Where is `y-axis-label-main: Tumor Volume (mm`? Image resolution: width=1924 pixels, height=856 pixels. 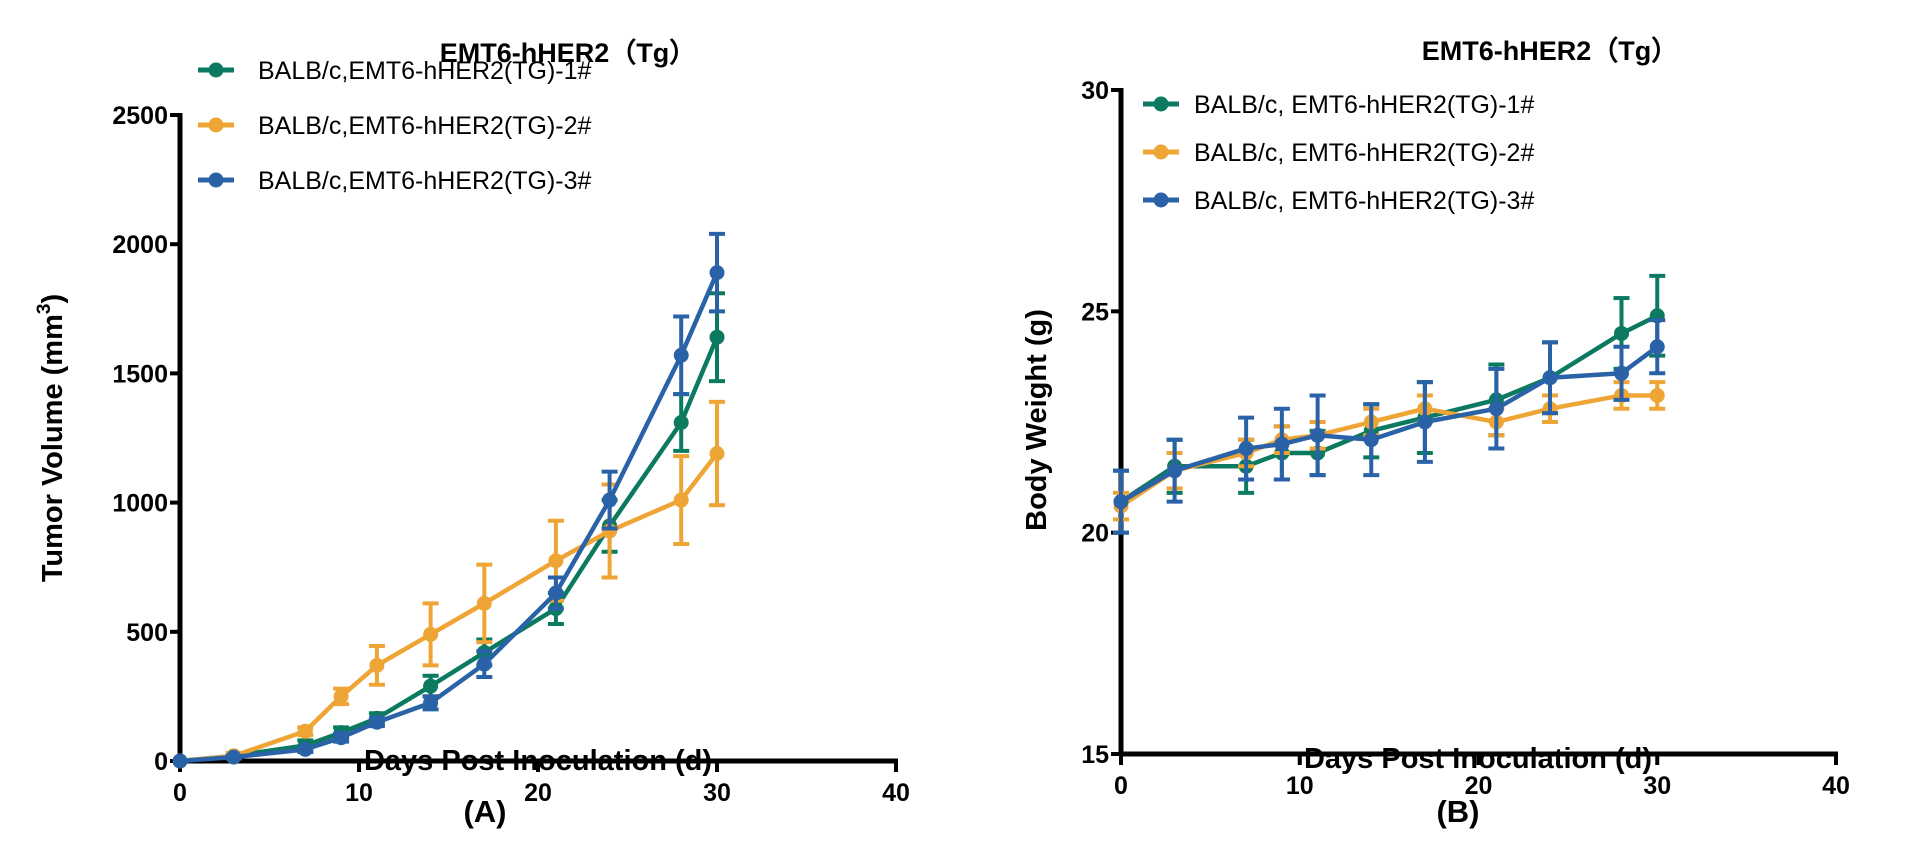 y-axis-label-main: Tumor Volume (mm is located at coordinates (53, 448).